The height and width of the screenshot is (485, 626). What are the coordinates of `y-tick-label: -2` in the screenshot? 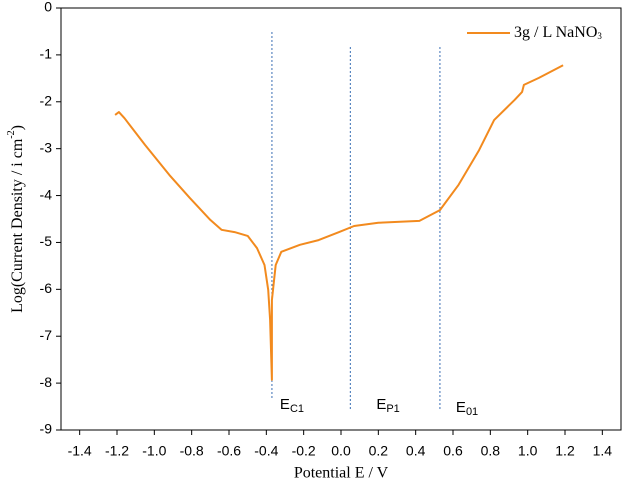 It's located at (46, 100).